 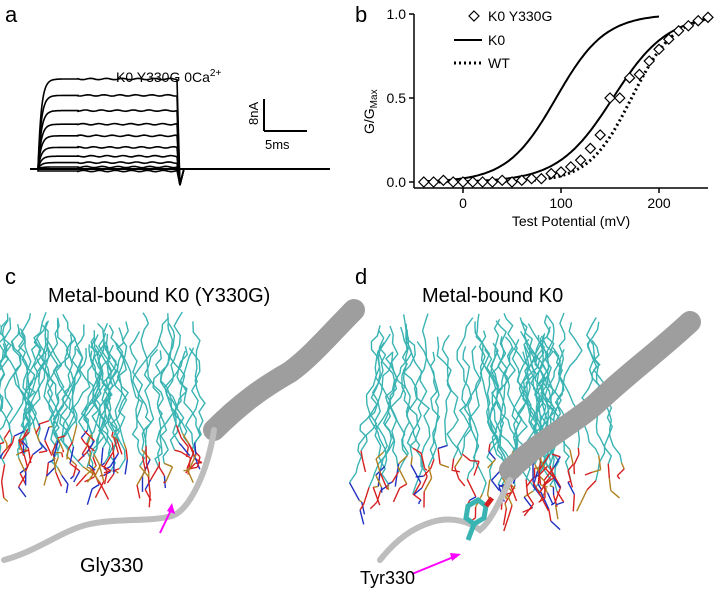 What do you see at coordinates (496, 40) in the screenshot?
I see `legend-label: K0` at bounding box center [496, 40].